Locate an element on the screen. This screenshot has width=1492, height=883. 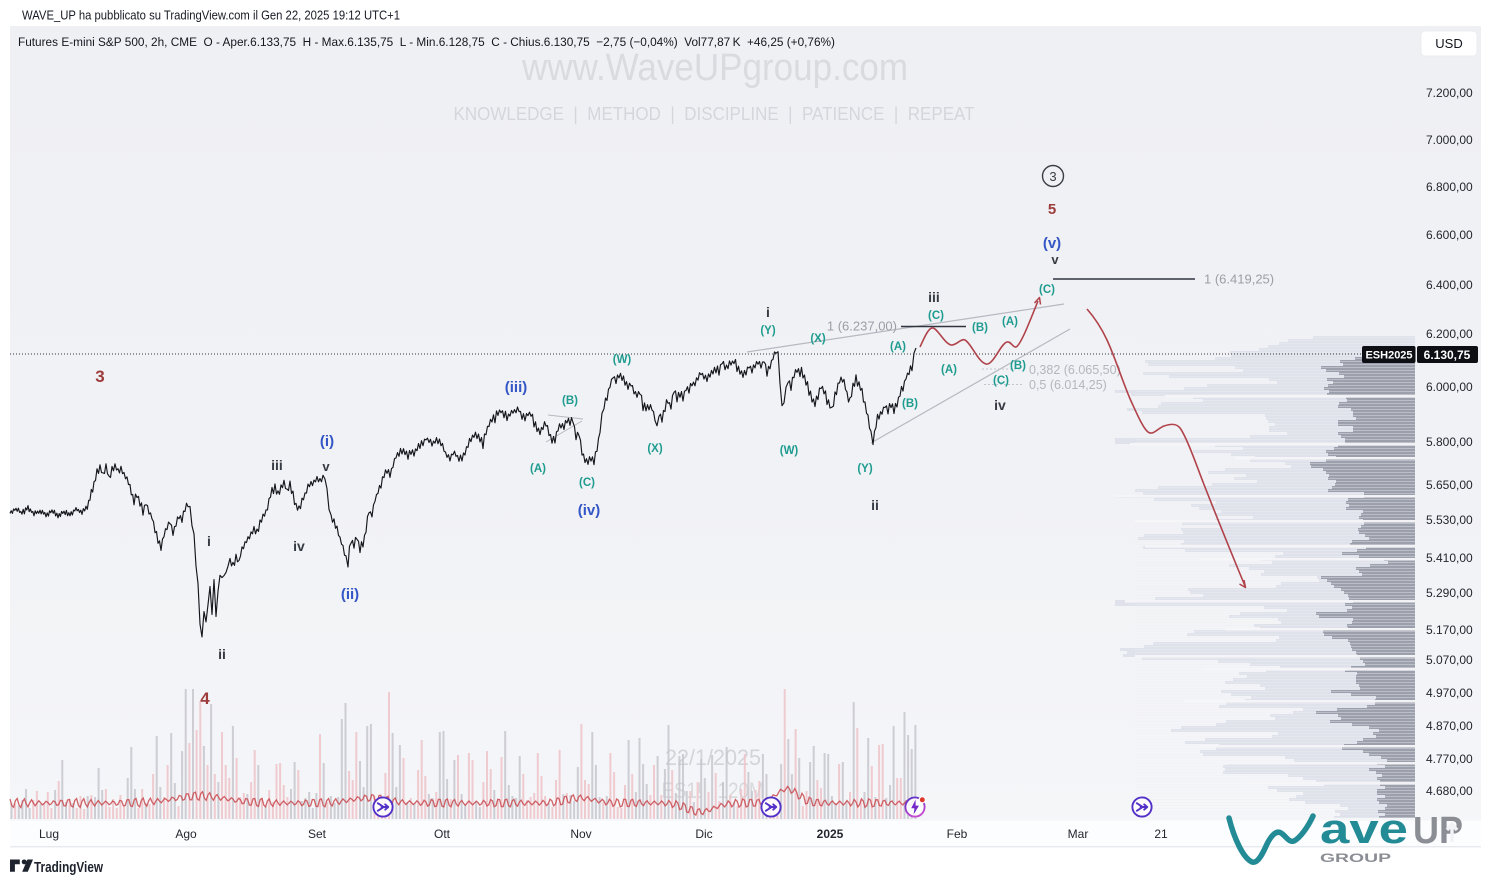
svg-text: 6.800,00 is located at coordinates (1449, 187).